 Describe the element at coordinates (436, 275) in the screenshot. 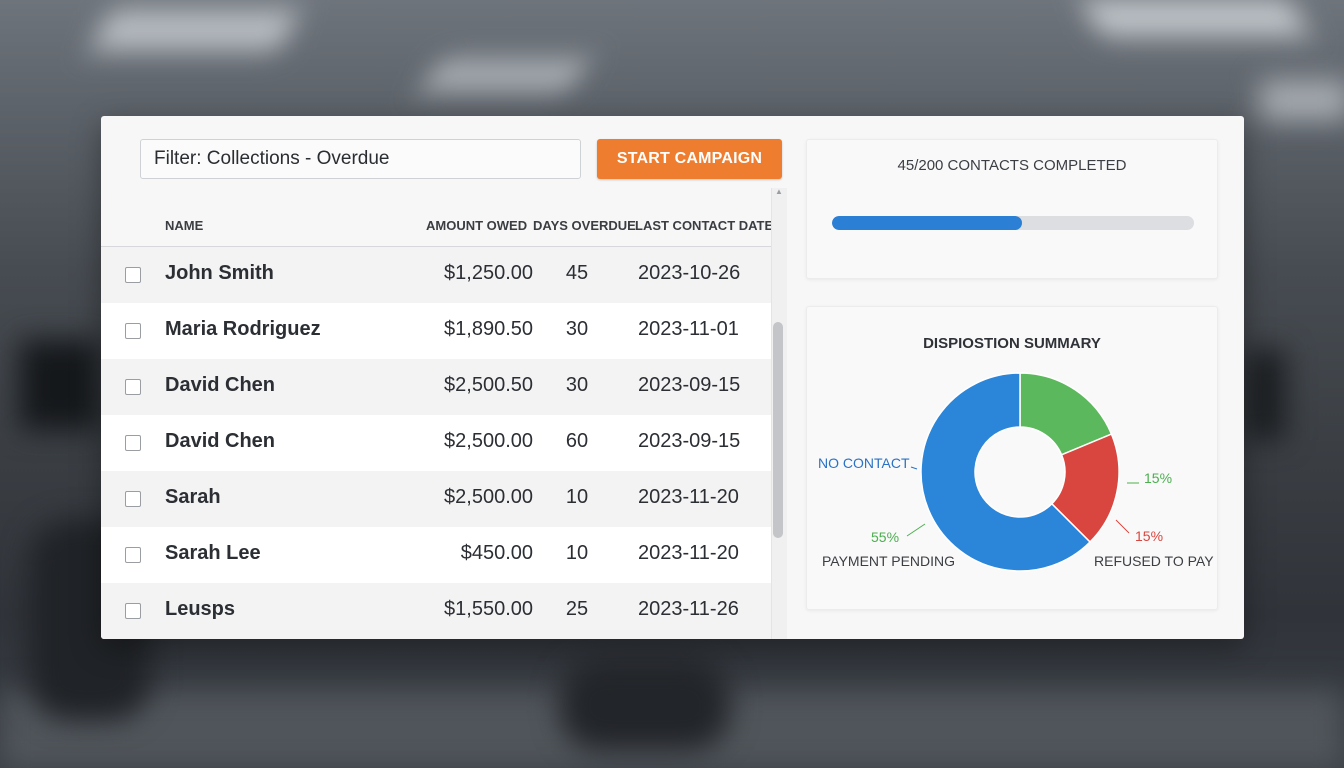

I see `table-row: John Smith $1,250.00 45 2023-10-26` at that location.